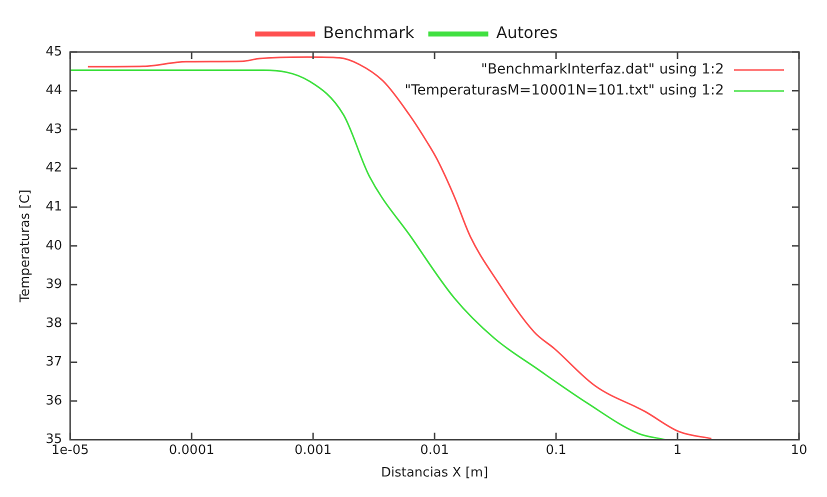  I want to click on x-tick-label: 0.001, so click(313, 450).